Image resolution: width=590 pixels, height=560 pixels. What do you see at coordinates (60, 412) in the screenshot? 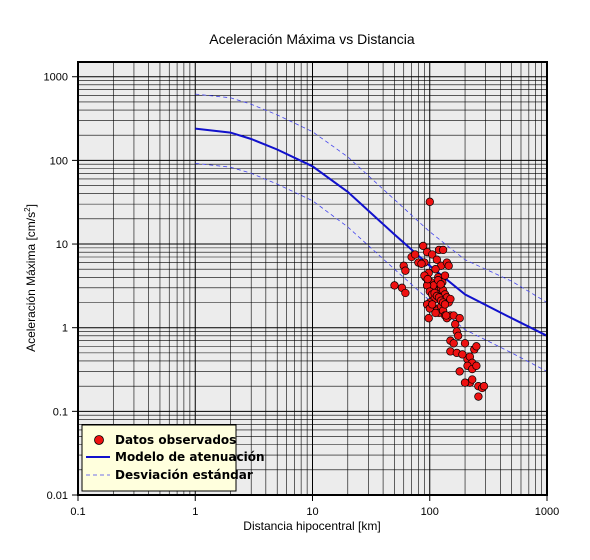
I see `y-tick-label: 0.1` at bounding box center [60, 412].